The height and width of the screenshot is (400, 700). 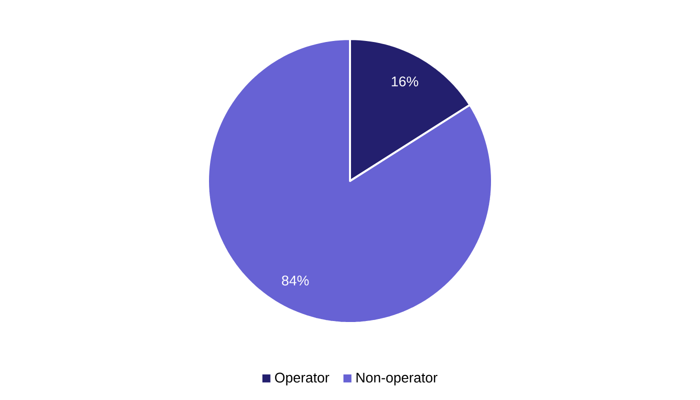 What do you see at coordinates (295, 281) in the screenshot?
I see `data-label: 84%` at bounding box center [295, 281].